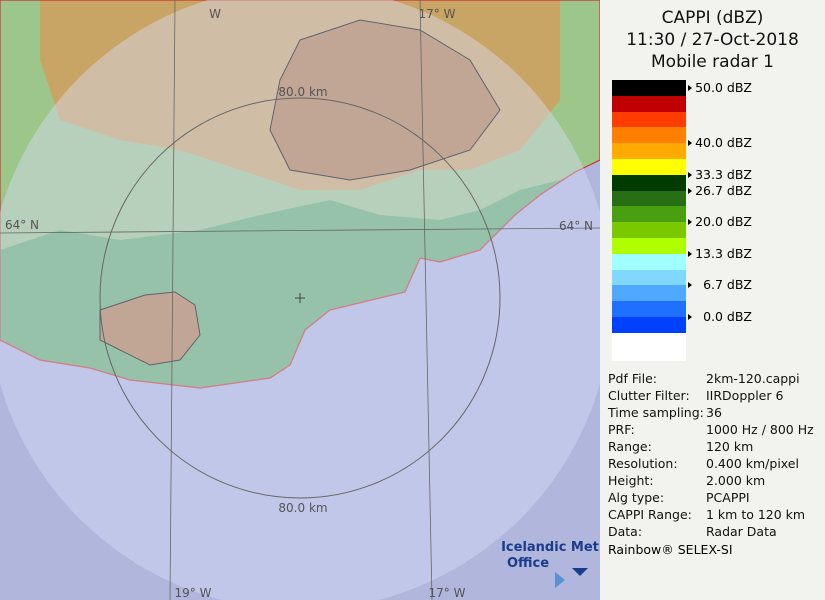 This screenshot has width=825, height=600. What do you see at coordinates (692, 531) in the screenshot?
I see `info-row: Data: Radar Data` at bounding box center [692, 531].